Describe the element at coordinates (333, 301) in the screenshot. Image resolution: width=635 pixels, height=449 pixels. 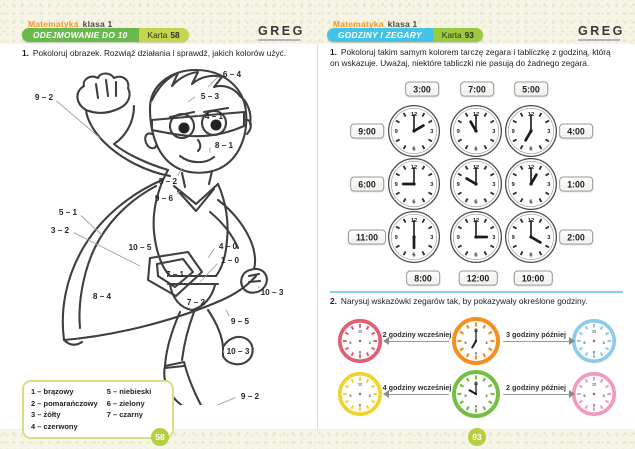
I see `task-number: 2.` at that location.